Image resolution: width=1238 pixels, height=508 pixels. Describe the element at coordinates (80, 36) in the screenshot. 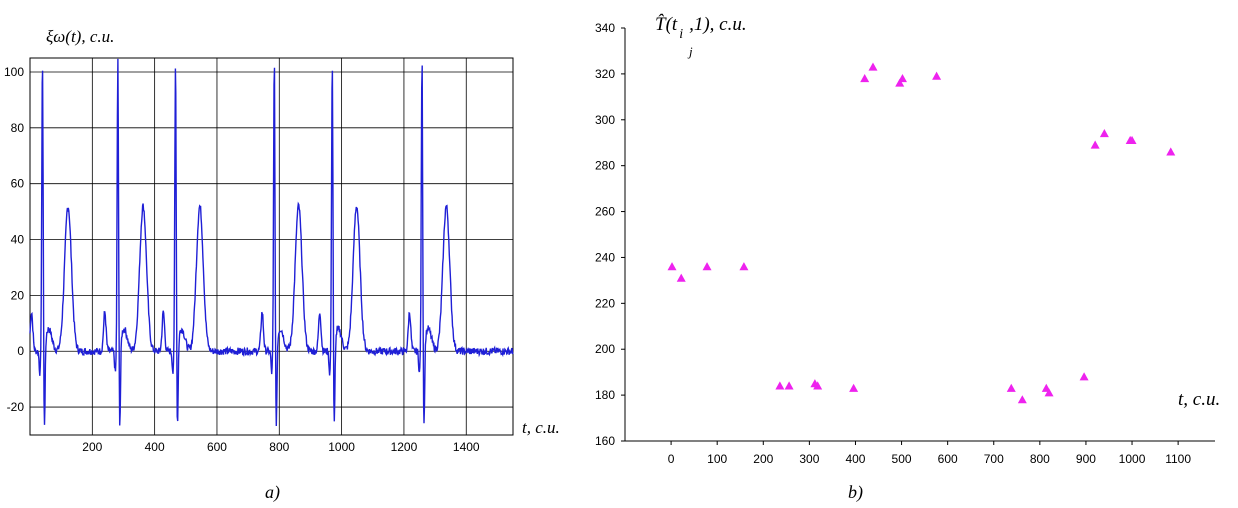

I see `plot-a-ylabel: ξω(t), с.и.` at that location.